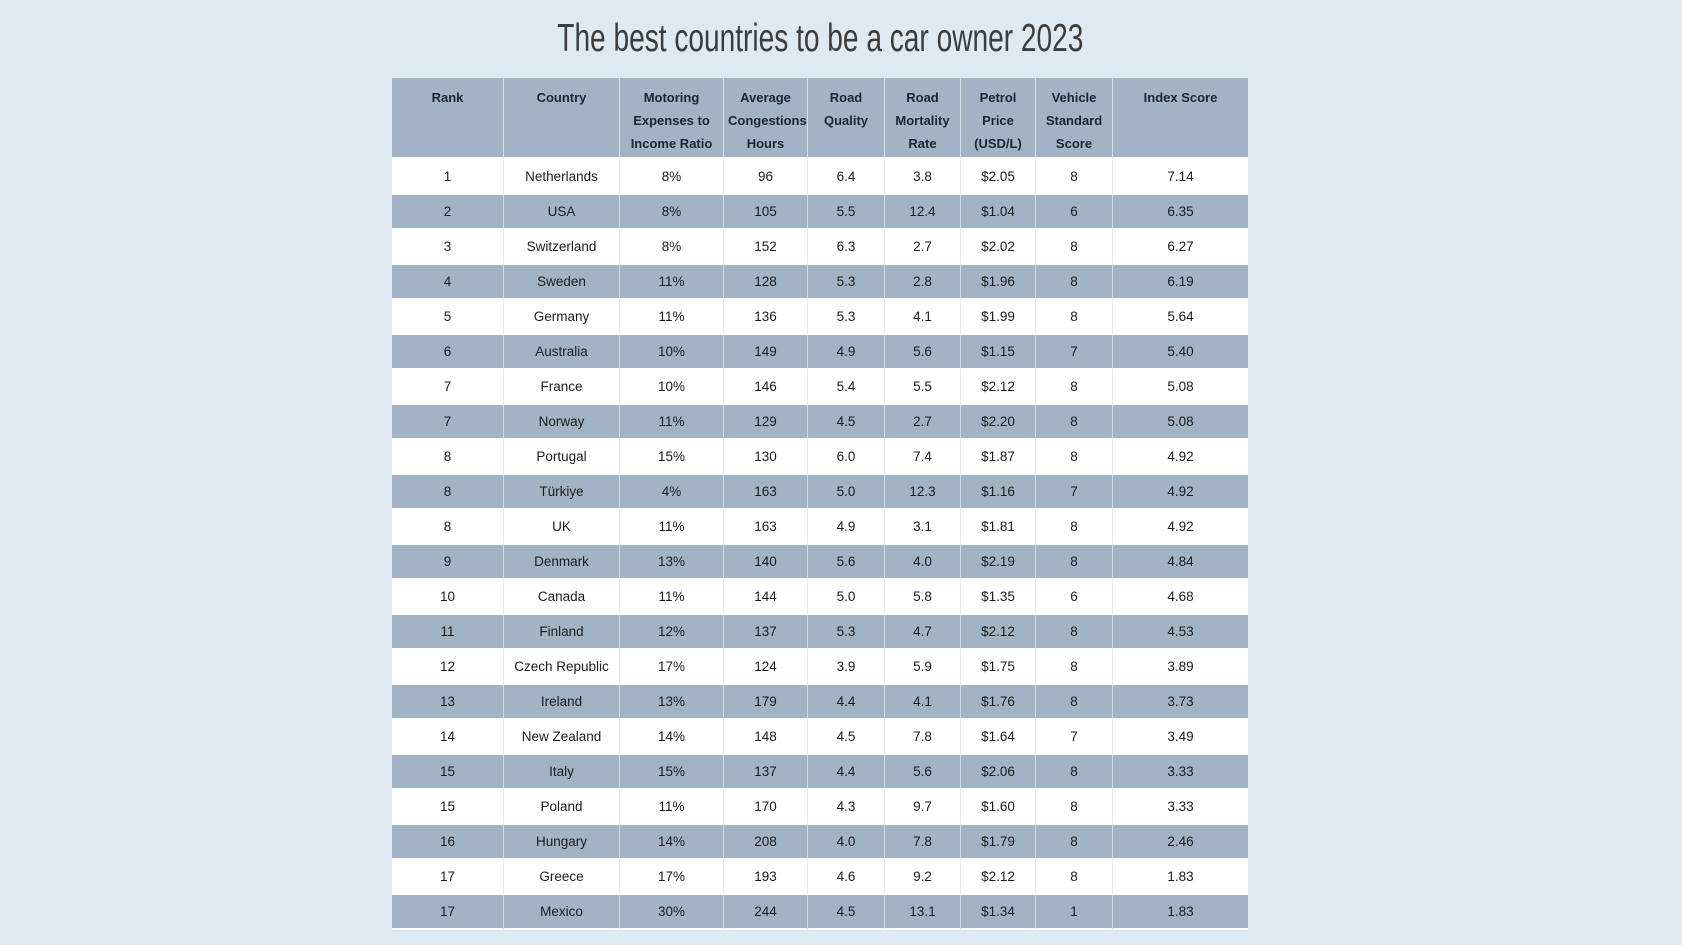  I want to click on table-row: 7 Norway 11% 129 4.5 2.7 $2.20 8 5.08, so click(820, 422).